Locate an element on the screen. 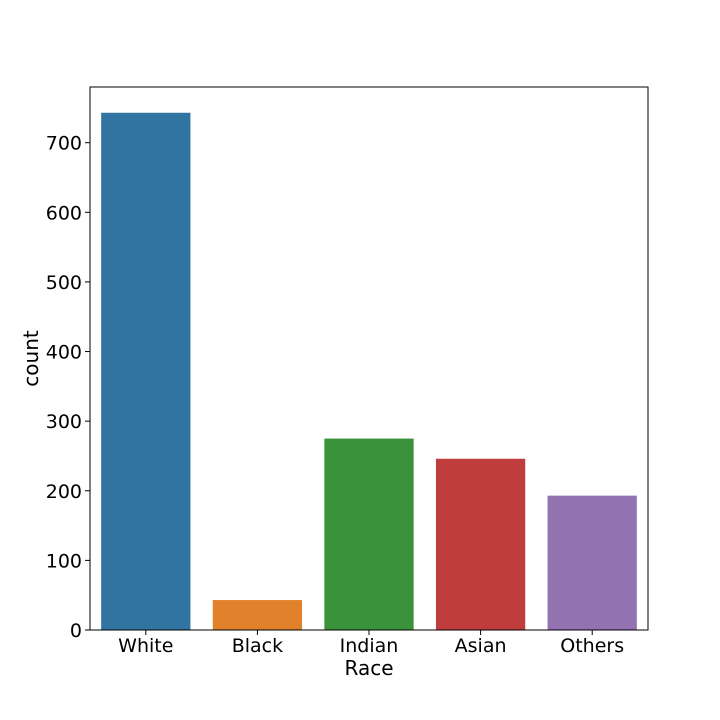 The image size is (720, 720). y-tick-label: 0 is located at coordinates (76, 631).